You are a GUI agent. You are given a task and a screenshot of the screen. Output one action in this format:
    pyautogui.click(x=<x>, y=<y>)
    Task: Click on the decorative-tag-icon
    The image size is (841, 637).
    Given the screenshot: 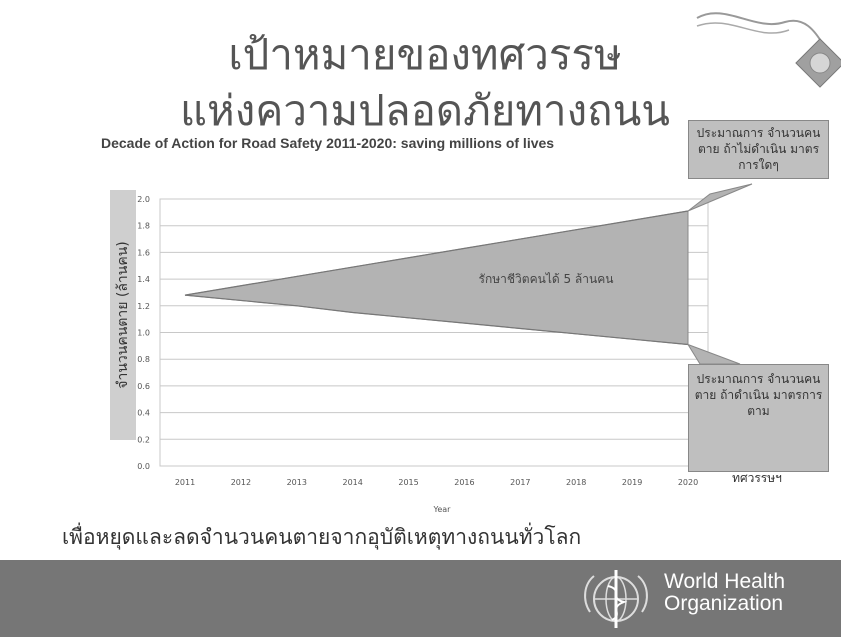 What is the action you would take?
    pyautogui.click(x=768, y=50)
    